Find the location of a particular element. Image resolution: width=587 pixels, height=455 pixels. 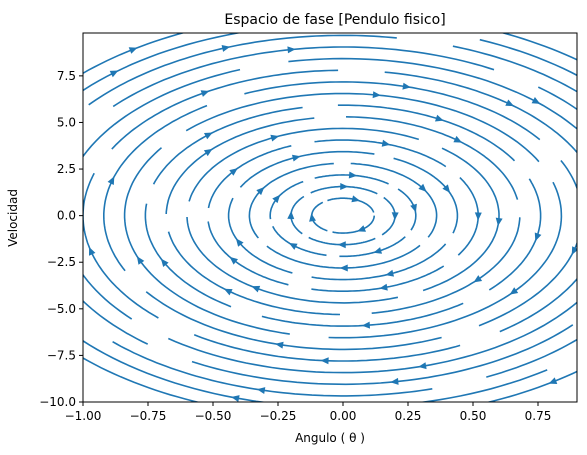

x-tick-label: −0.25 is located at coordinates (278, 416).